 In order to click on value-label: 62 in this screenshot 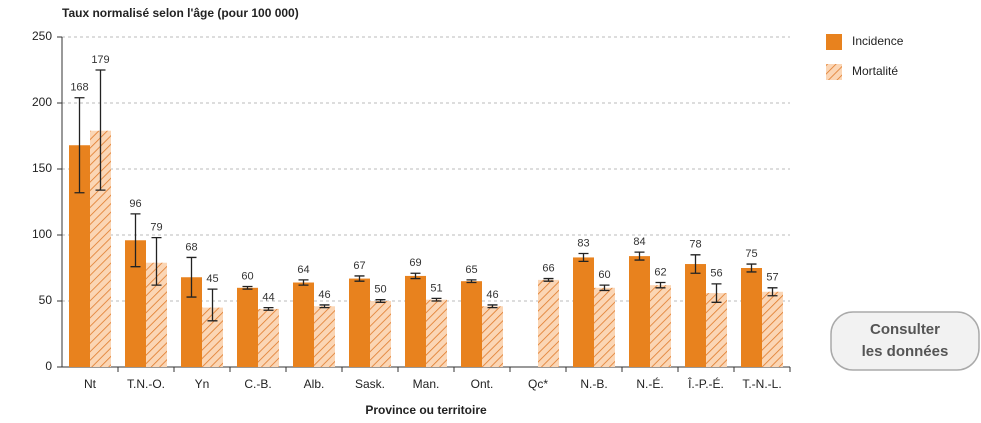, I will do `click(660, 272)`.